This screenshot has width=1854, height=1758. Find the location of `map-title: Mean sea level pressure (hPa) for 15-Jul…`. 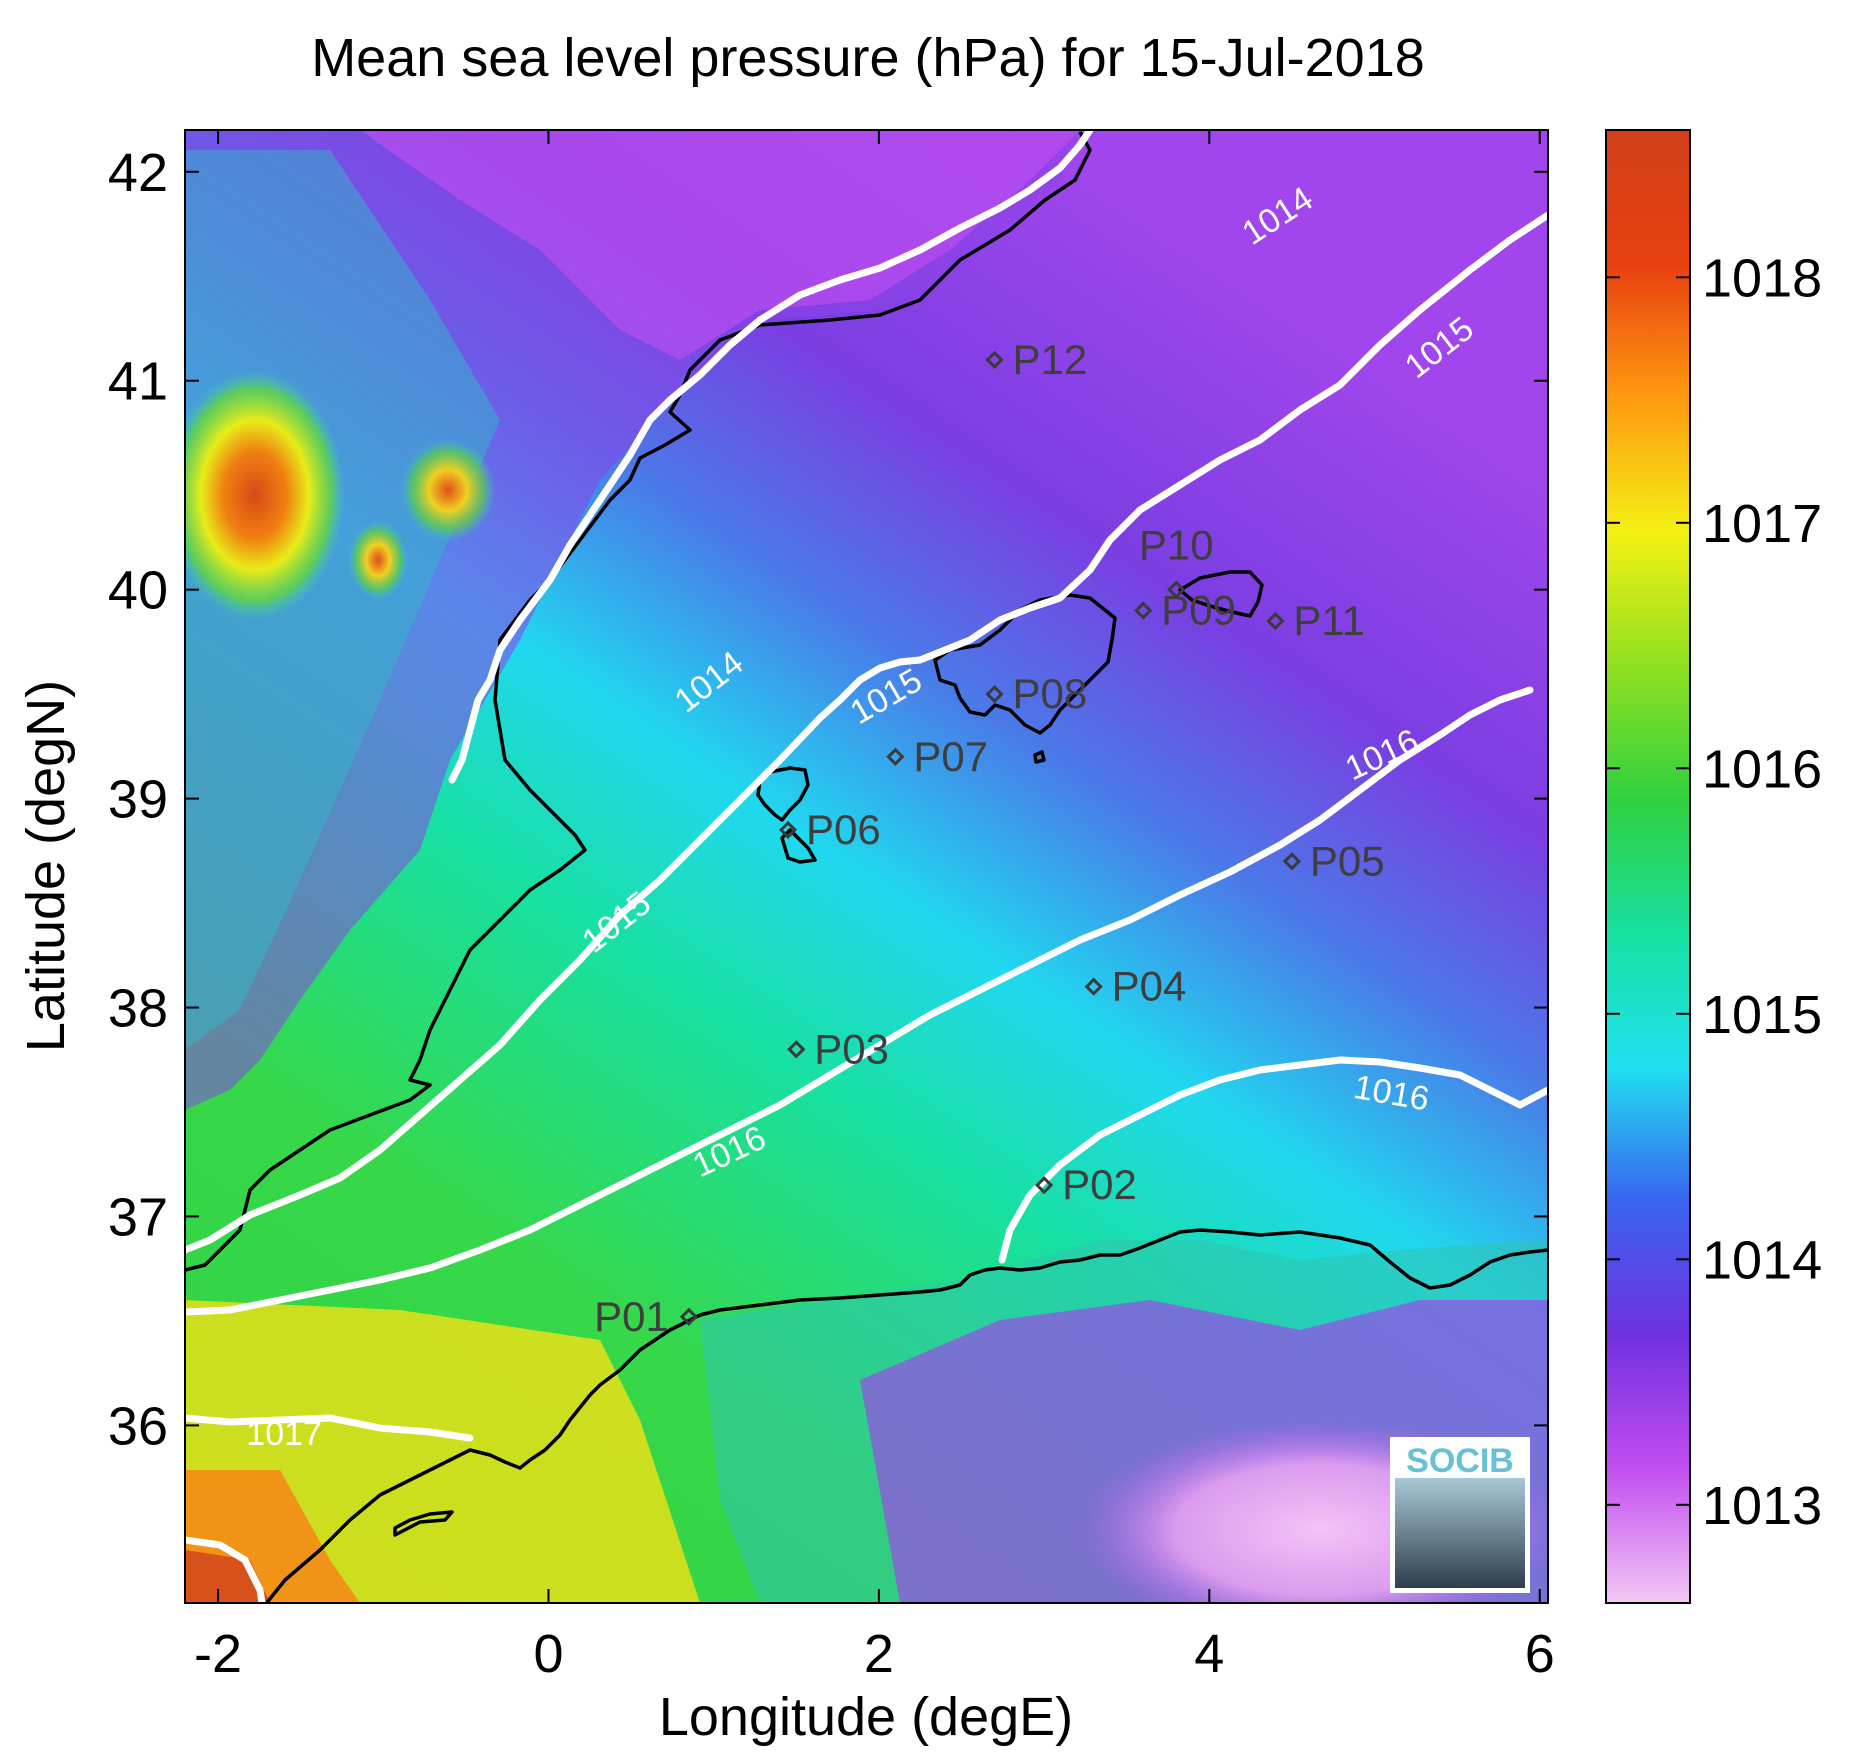

map-title: Mean sea level pressure (hPa) for 15-Jul… is located at coordinates (868, 58).